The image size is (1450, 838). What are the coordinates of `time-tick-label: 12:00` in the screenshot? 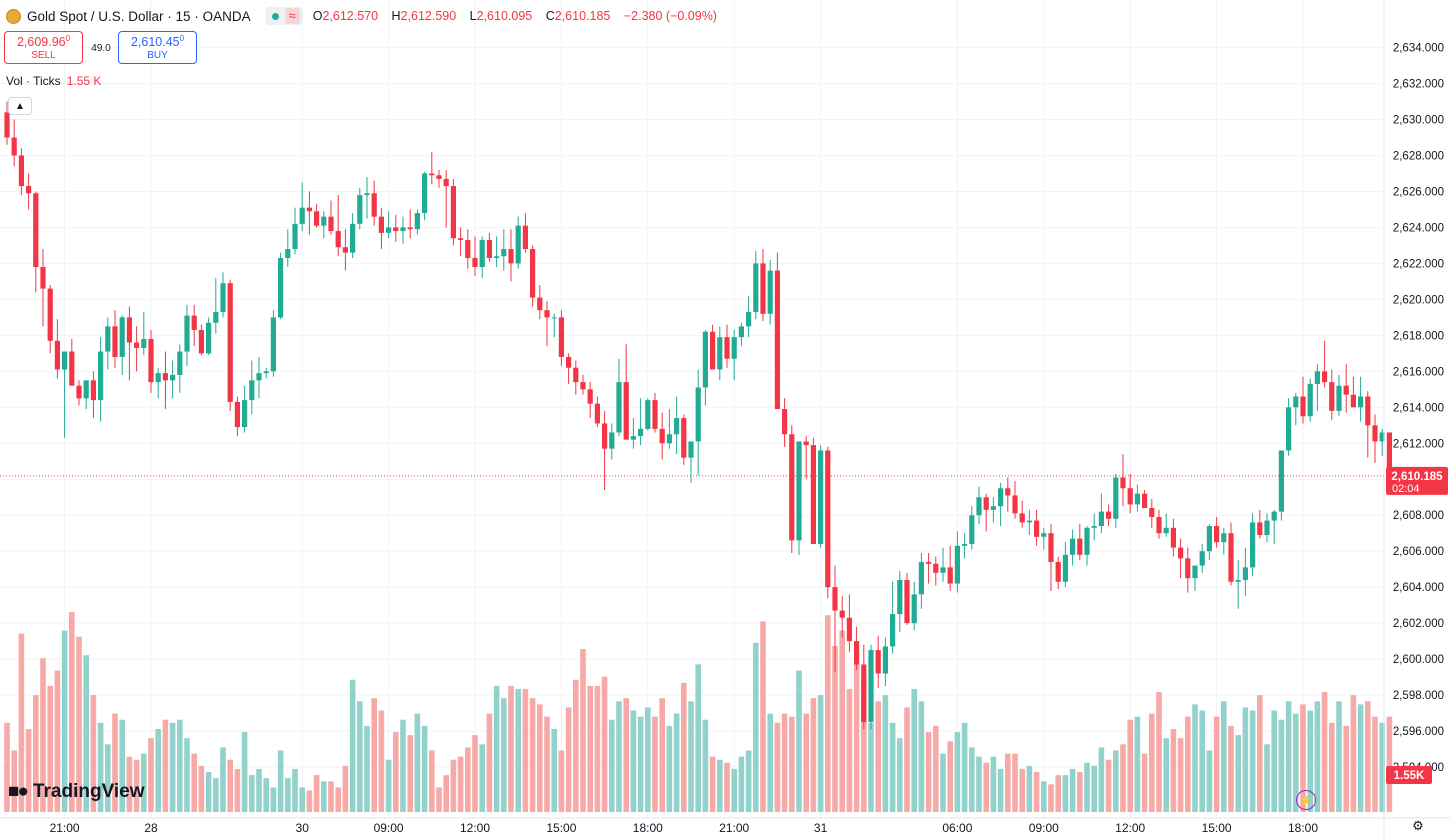 It's located at (475, 828).